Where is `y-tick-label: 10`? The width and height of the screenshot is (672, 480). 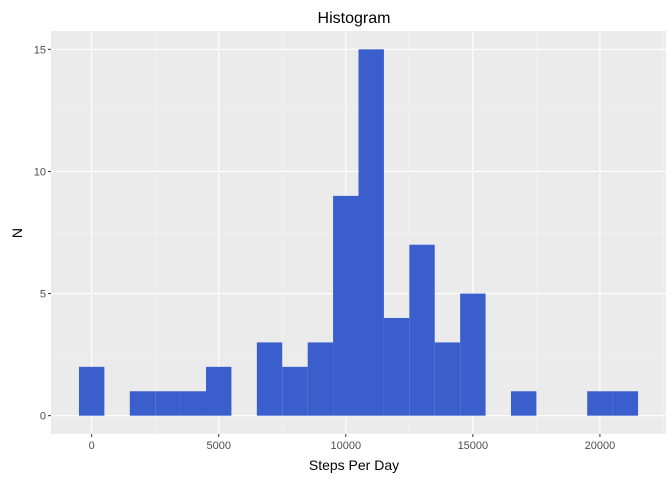
y-tick-label: 10 is located at coordinates (40, 172).